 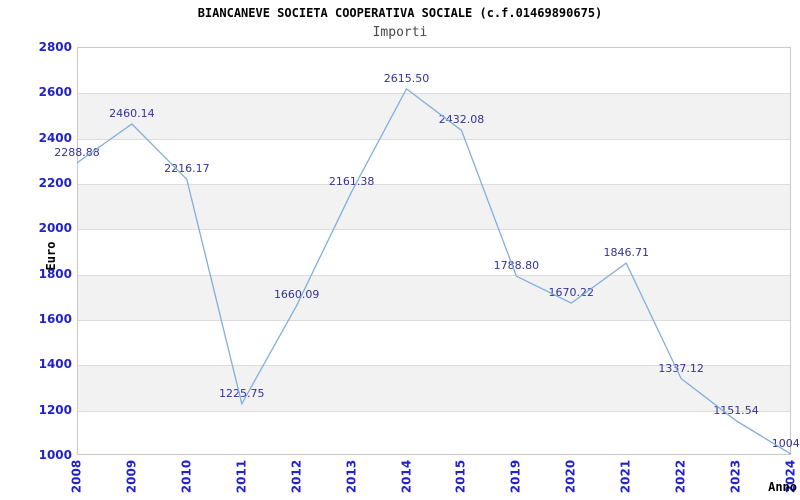 What do you see at coordinates (55, 183) in the screenshot?
I see `y-tick-label: 2200` at bounding box center [55, 183].